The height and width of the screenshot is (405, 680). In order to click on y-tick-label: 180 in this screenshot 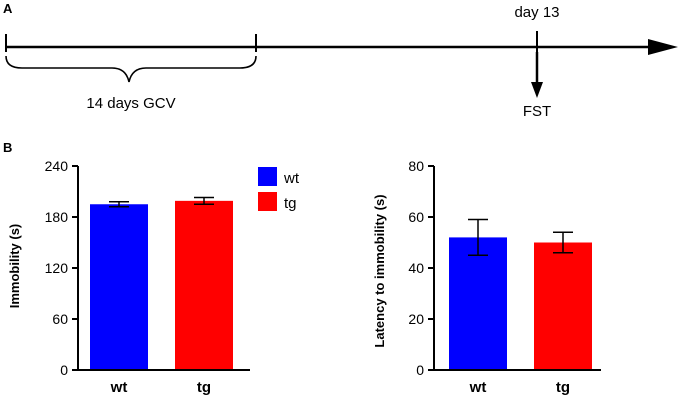, I will do `click(57, 217)`.